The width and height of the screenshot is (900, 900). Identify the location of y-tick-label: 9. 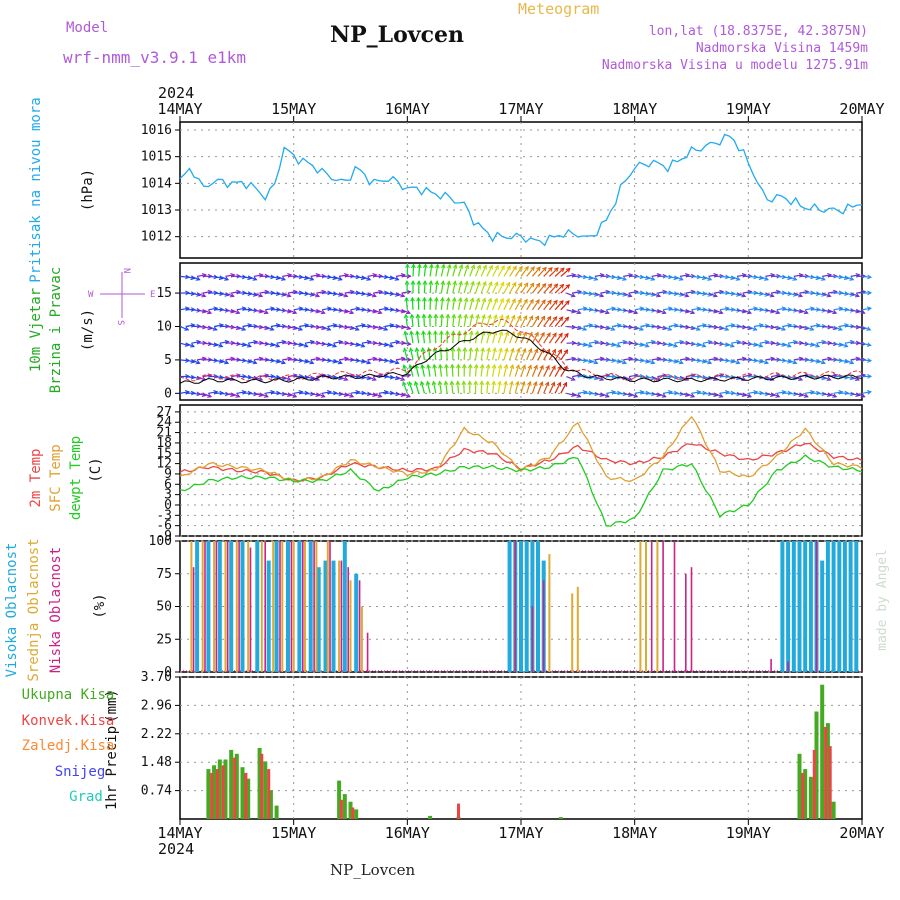
(168, 474).